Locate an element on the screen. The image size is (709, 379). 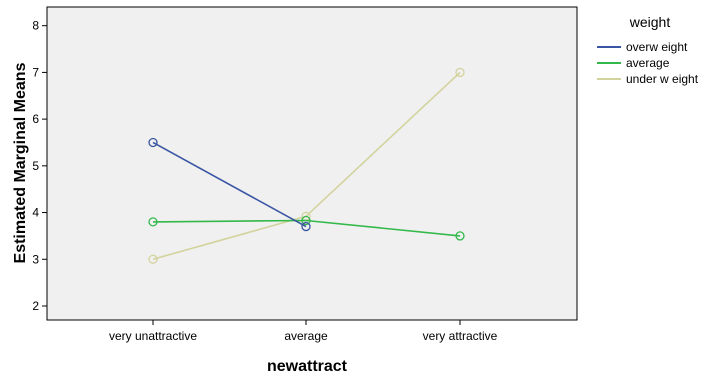
x-axis-title: newattract is located at coordinates (307, 366).